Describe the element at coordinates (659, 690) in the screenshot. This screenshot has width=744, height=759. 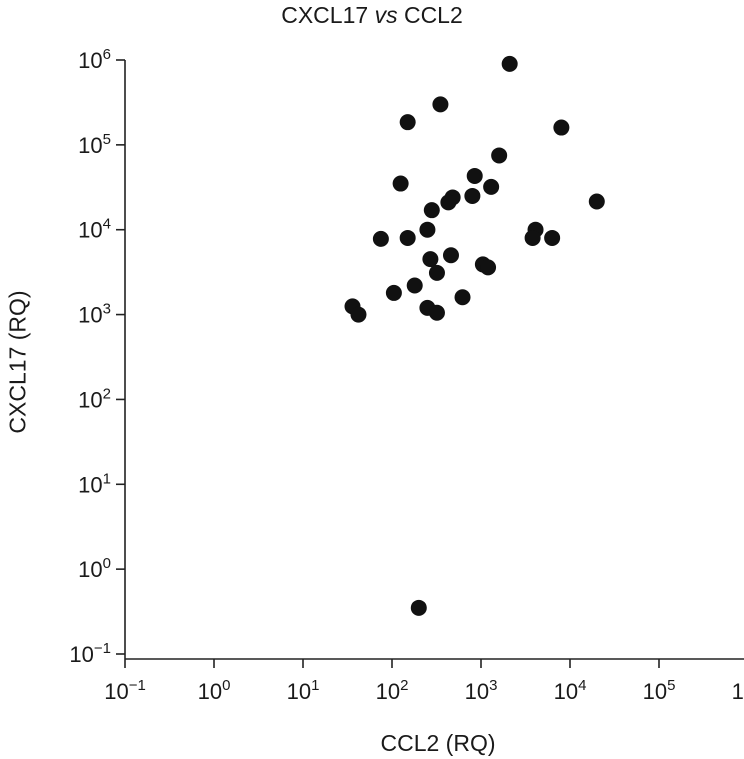
I see `x-tick-label: 10⁵` at that location.